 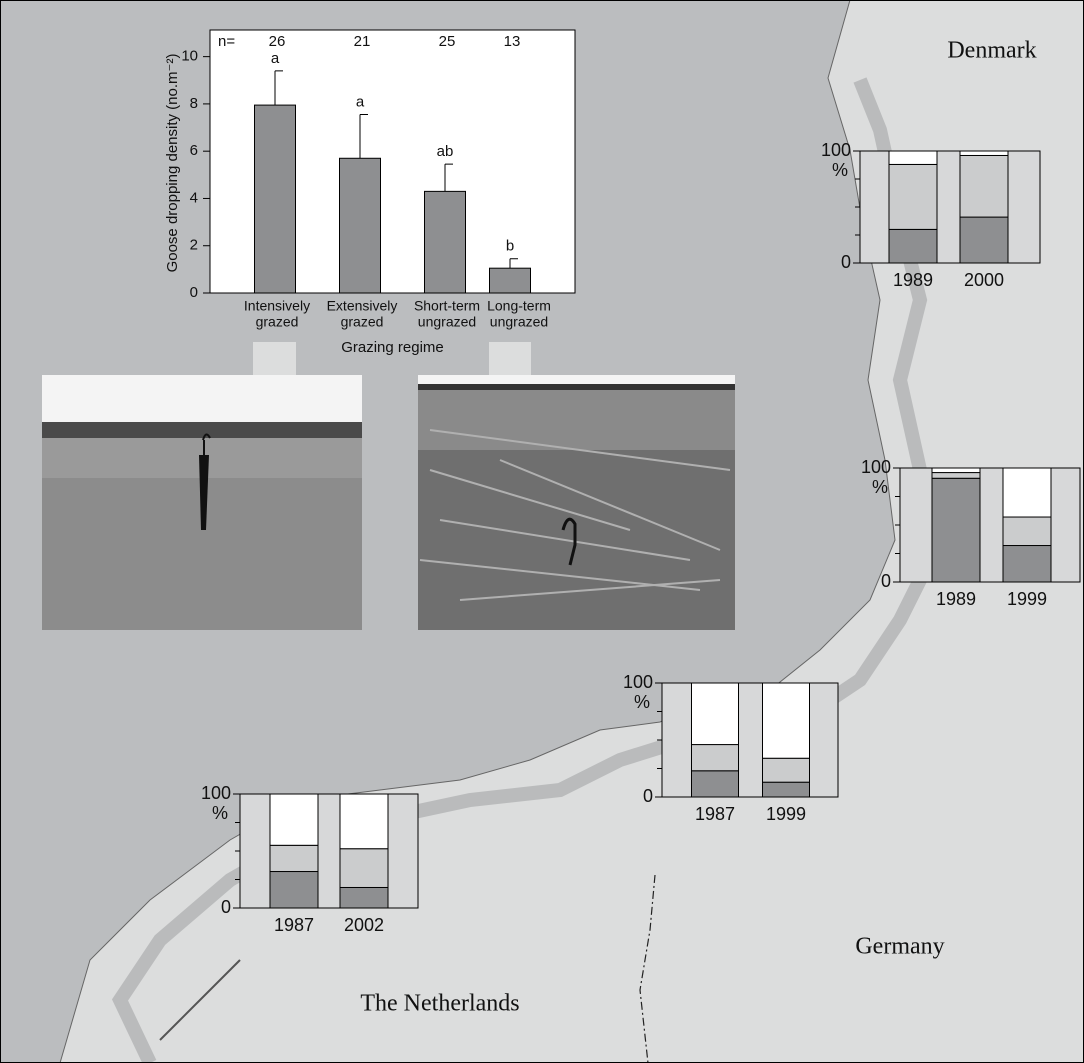 I want to click on n-value: 25, so click(x=447, y=41).